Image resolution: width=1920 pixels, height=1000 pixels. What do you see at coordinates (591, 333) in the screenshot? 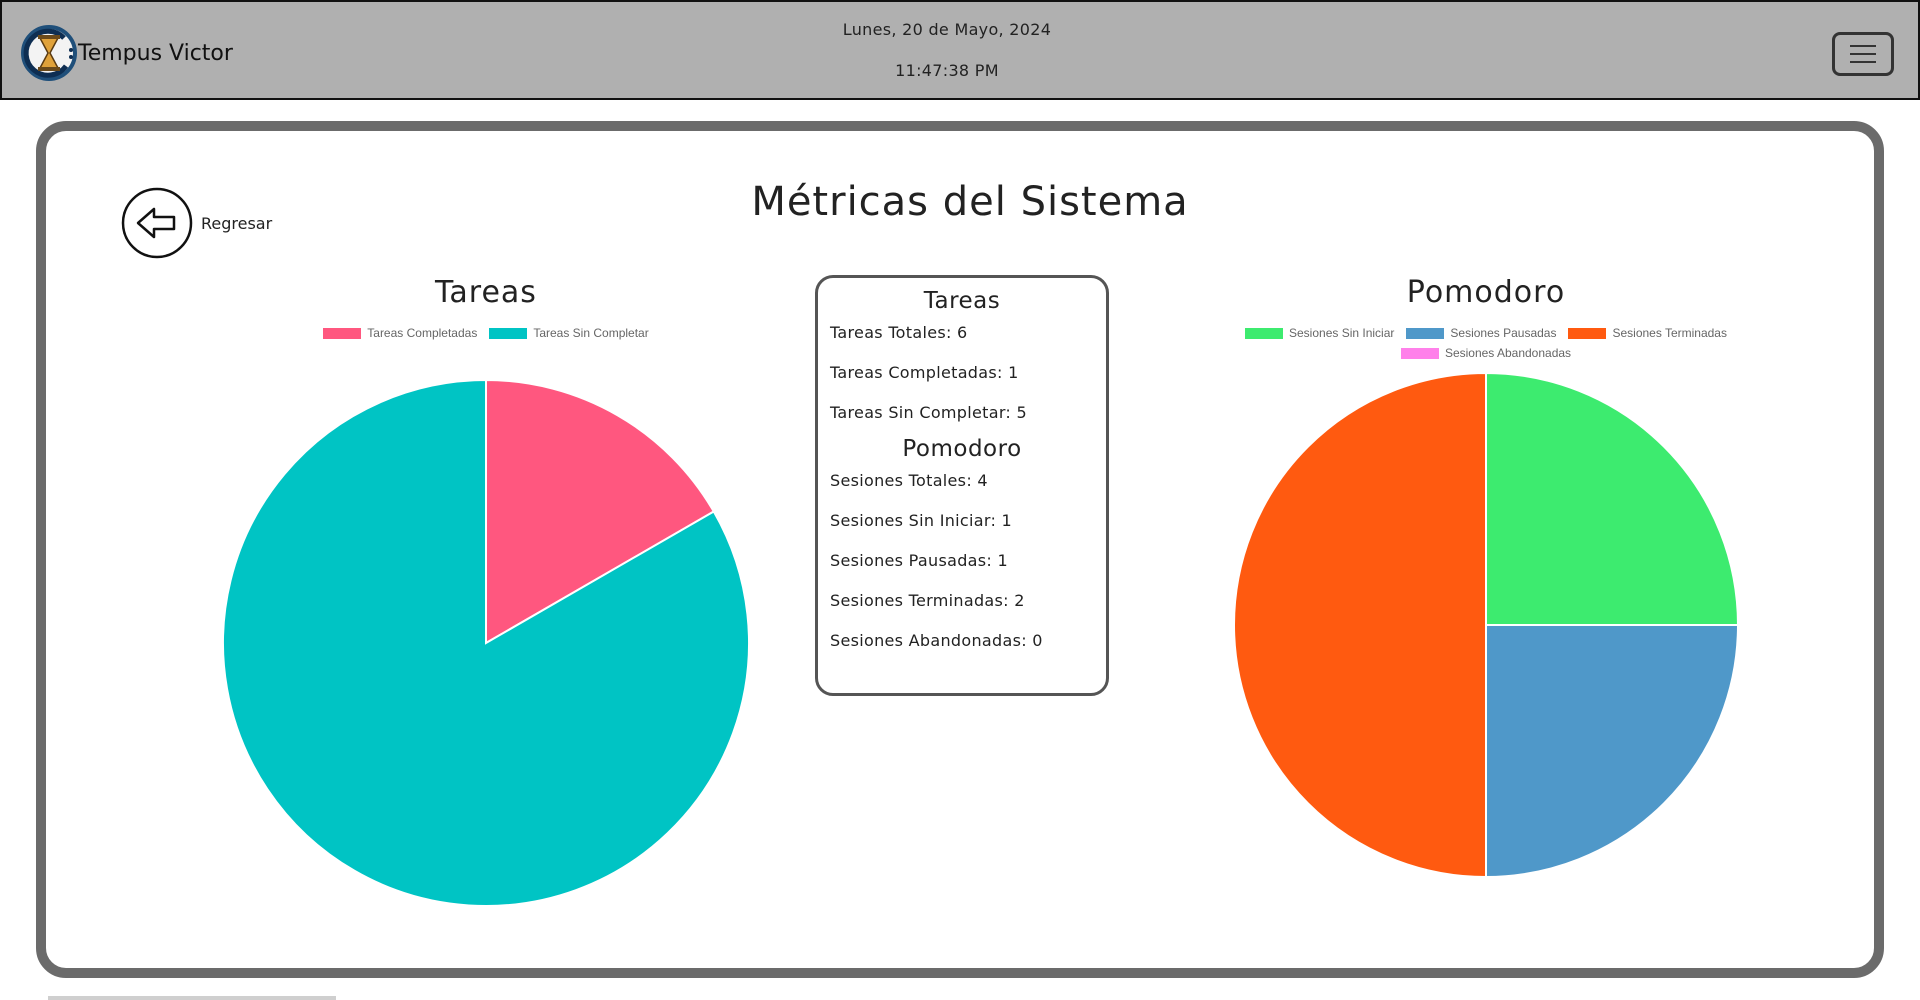
I see `legend-label: Tareas Sin Completar` at bounding box center [591, 333].